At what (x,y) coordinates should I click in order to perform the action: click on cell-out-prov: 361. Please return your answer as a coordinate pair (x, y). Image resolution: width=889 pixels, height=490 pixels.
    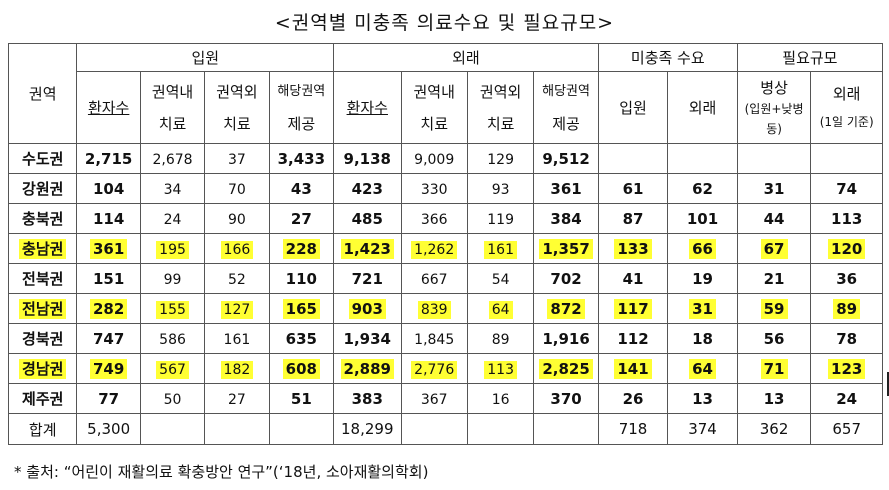
    Looking at the image, I should click on (566, 188).